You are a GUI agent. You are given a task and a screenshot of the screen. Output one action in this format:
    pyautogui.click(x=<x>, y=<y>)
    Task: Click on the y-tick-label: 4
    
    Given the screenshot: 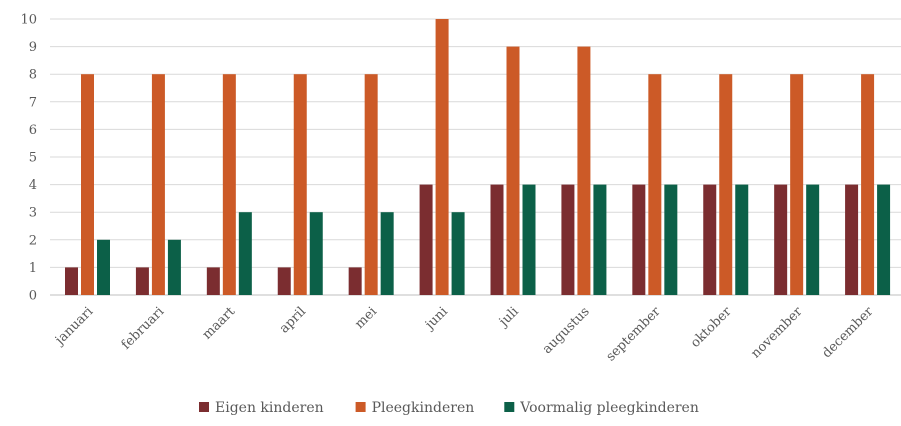 What is the action you would take?
    pyautogui.click(x=33, y=185)
    